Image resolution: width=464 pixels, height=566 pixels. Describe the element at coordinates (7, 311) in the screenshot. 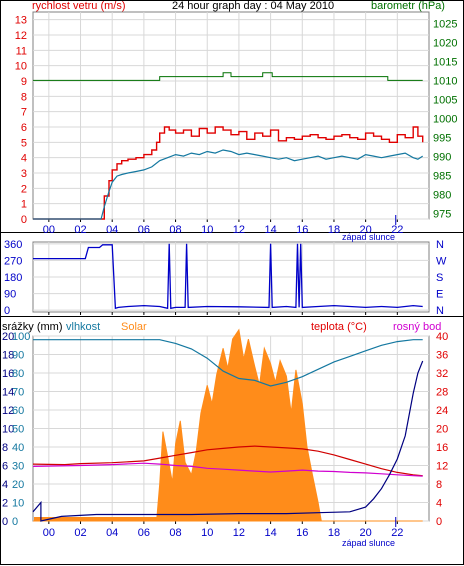

I see `dir-ytick-label: 0` at that location.